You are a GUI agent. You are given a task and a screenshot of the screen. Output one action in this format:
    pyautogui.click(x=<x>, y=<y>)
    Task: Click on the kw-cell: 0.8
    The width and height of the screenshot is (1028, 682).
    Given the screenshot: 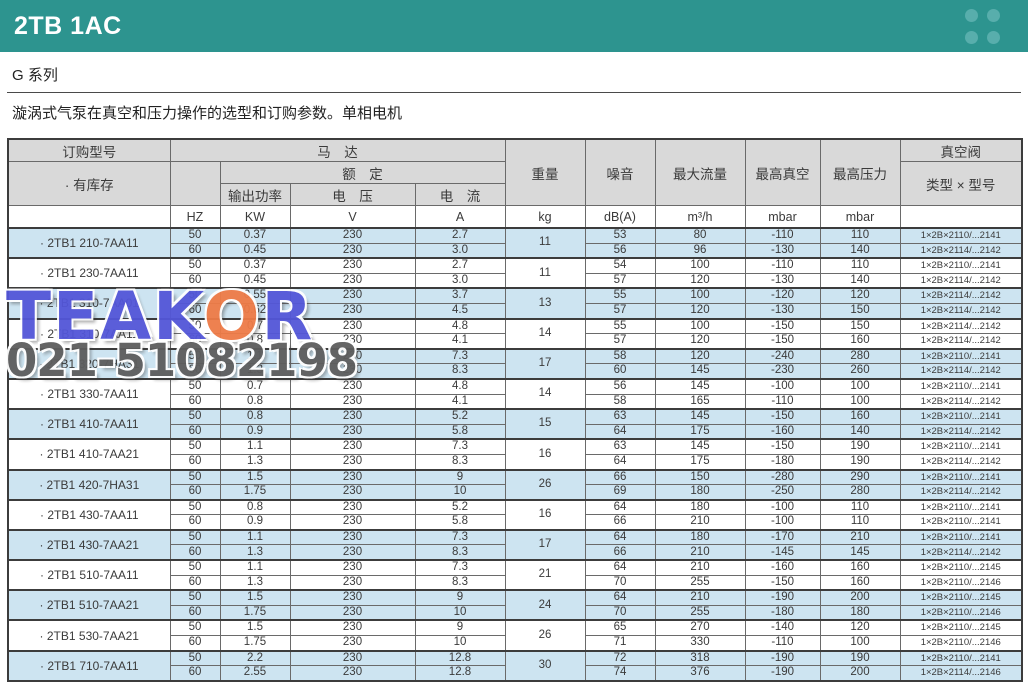 What is the action you would take?
    pyautogui.click(x=255, y=401)
    